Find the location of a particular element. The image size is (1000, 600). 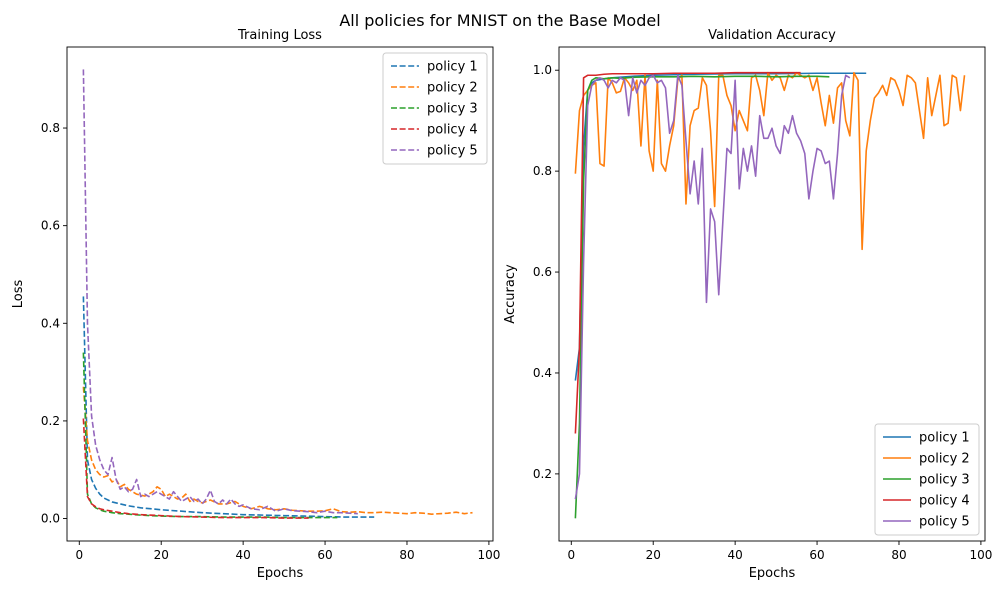

y-tick-label: 0.0 is located at coordinates (50, 519).